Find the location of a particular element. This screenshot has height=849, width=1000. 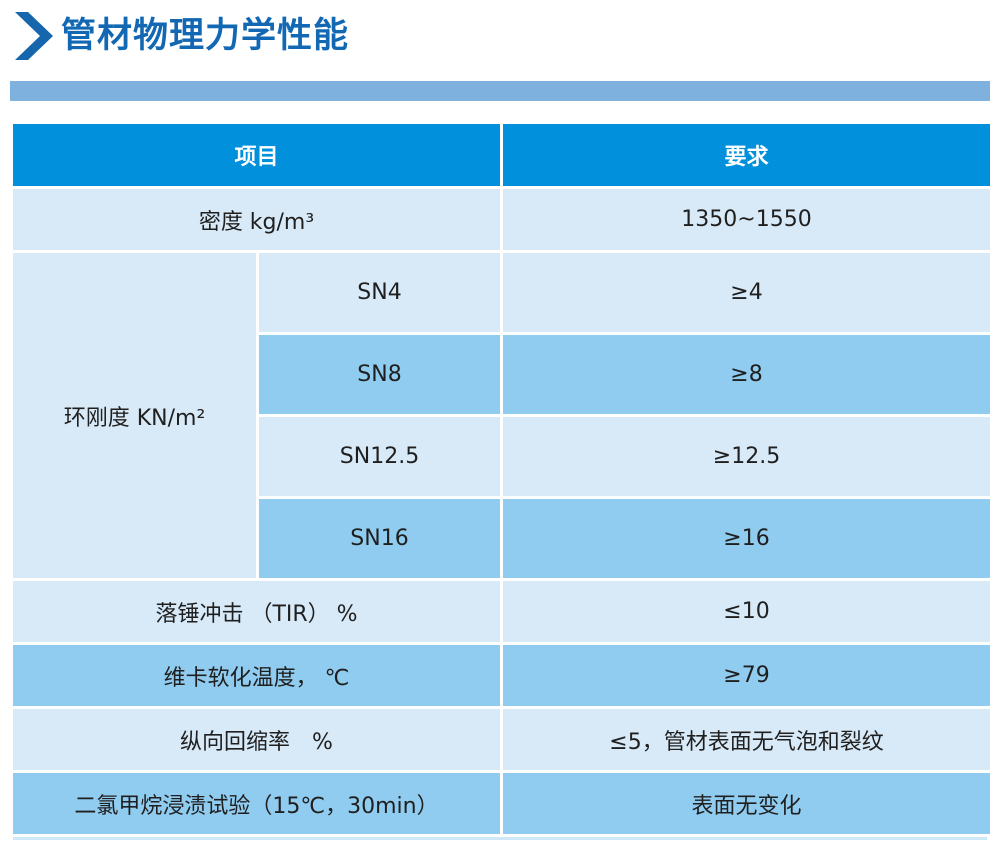

drop-impact-item: 落锤冲击 （TIR） % is located at coordinates (256, 611).